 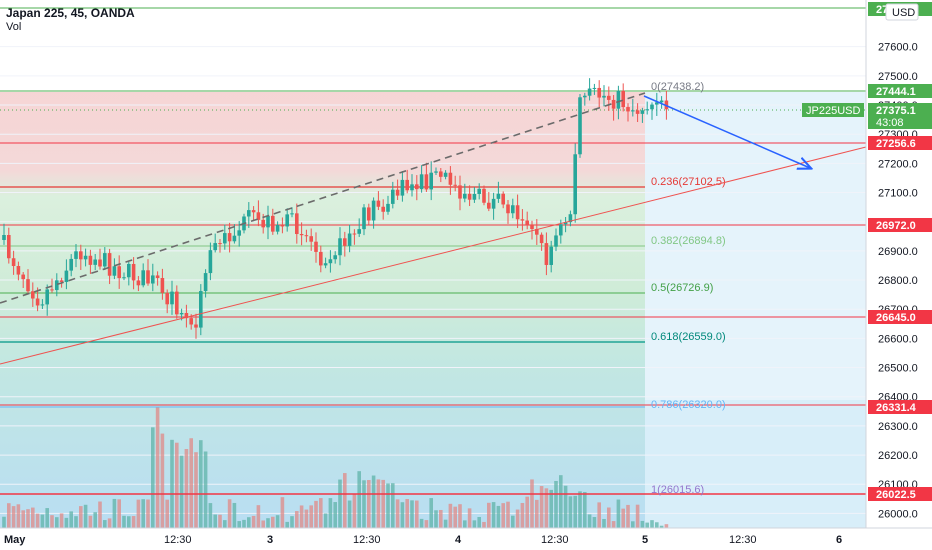 I want to click on chart-legend: Japan 225, 45, OANDA Vol, so click(x=70, y=20).